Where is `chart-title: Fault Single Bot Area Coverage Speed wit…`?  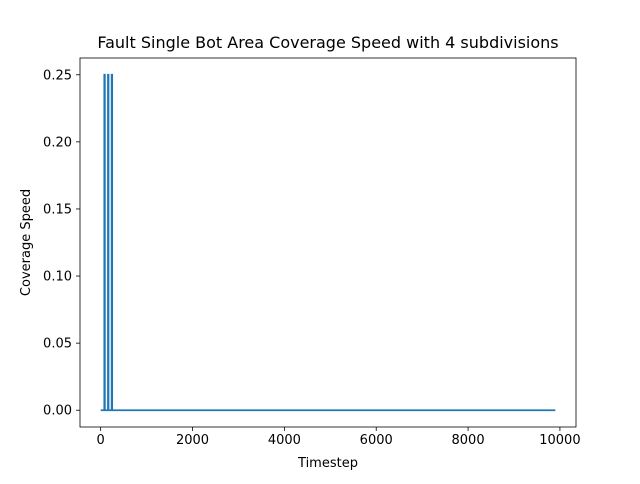 chart-title: Fault Single Bot Area Coverage Speed wit… is located at coordinates (327, 42).